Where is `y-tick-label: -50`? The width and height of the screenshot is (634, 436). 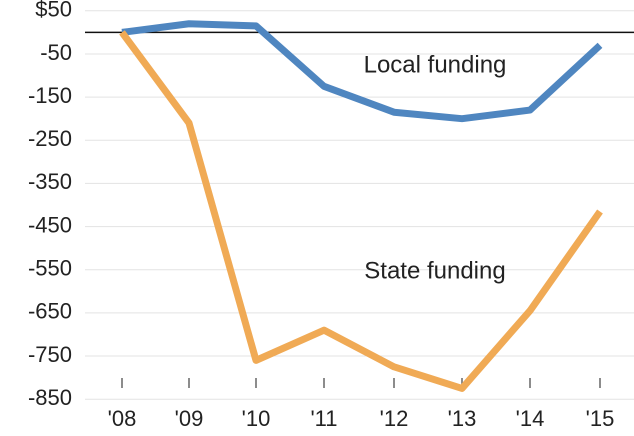
y-tick-label: -50 is located at coordinates (56, 52).